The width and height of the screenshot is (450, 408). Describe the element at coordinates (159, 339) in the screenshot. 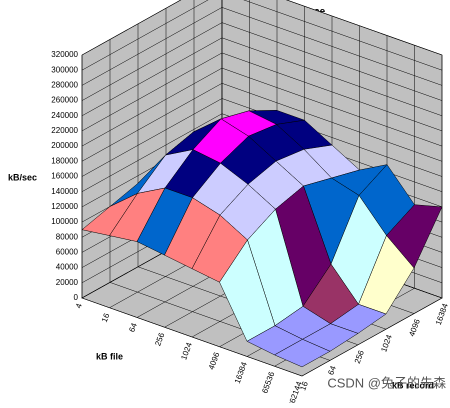

I see `x-tick-label: 256` at that location.